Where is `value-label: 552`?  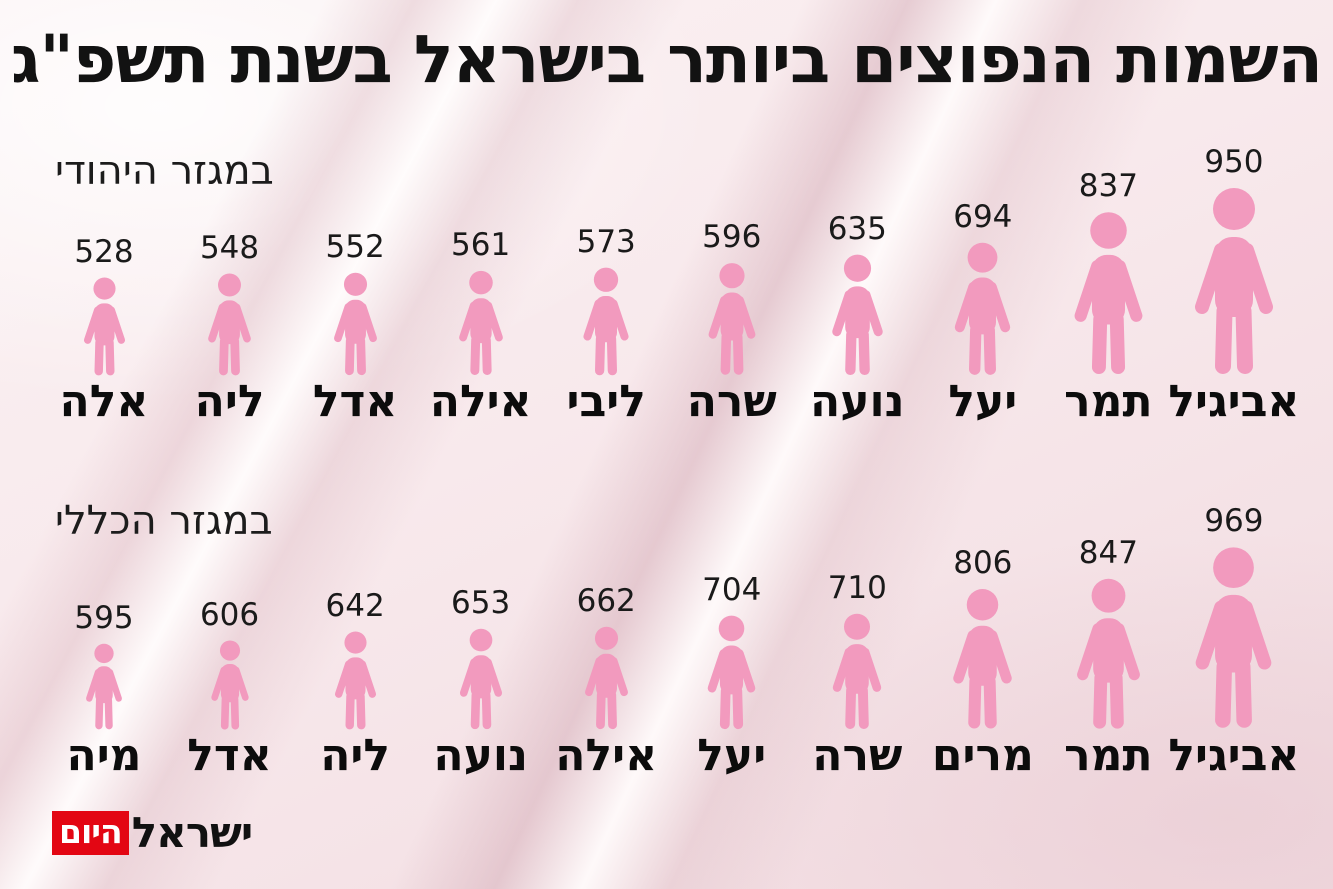 value-label: 552 is located at coordinates (355, 246).